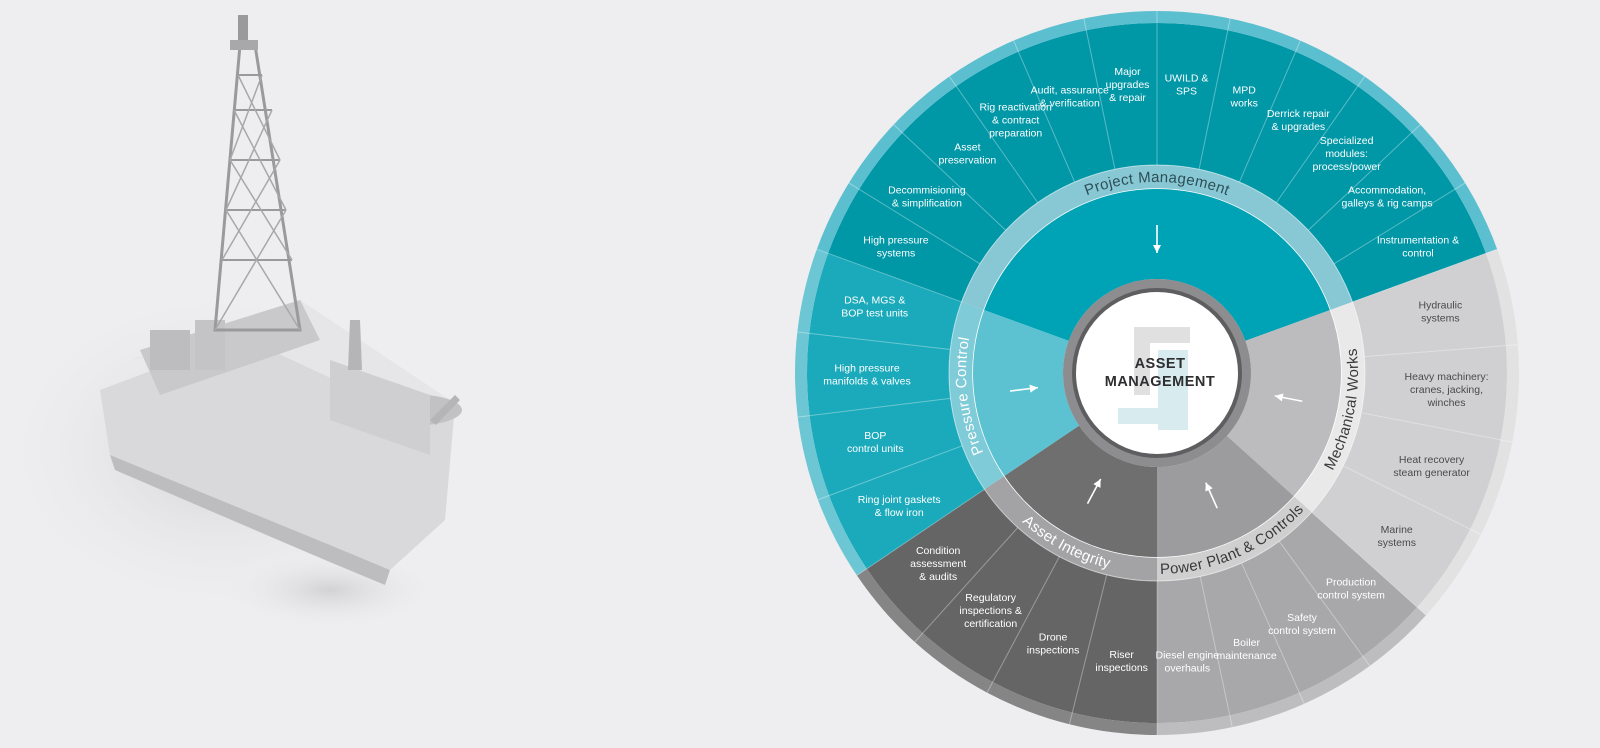 The image size is (1600, 748). I want to click on asset-integrity-inner-wedge, so click(1080, 491).